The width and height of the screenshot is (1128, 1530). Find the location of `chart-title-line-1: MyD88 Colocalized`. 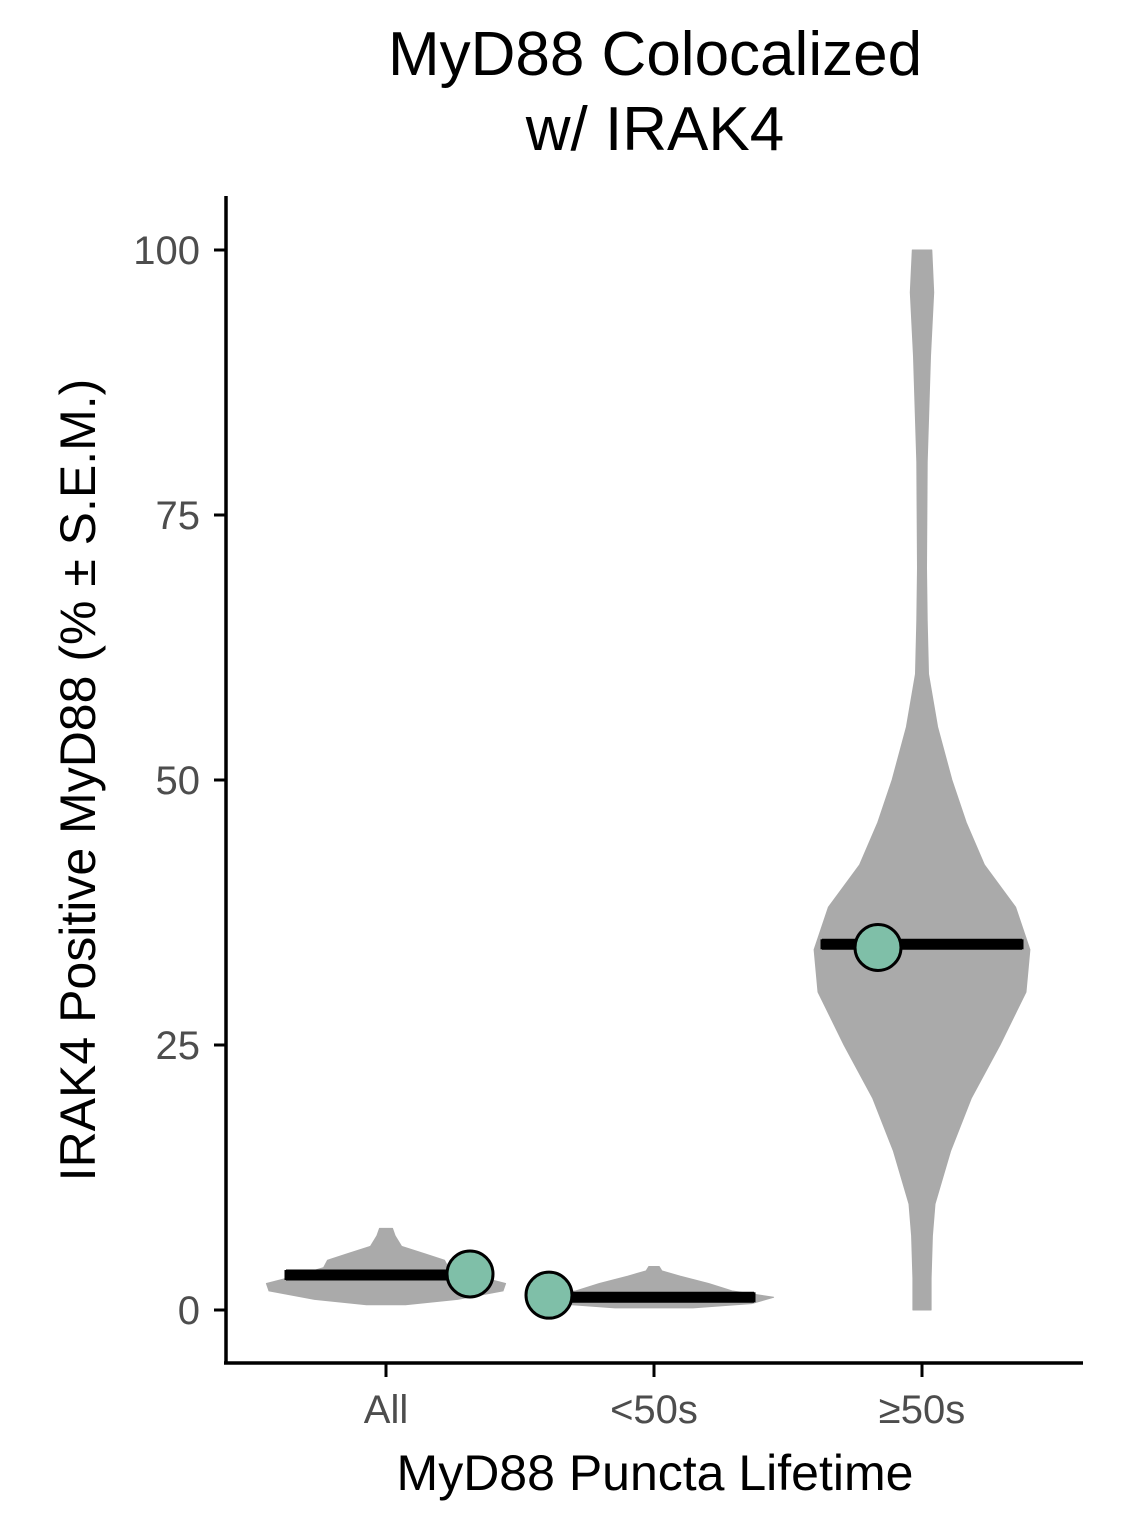

chart-title-line-1: MyD88 Colocalized is located at coordinates (655, 54).